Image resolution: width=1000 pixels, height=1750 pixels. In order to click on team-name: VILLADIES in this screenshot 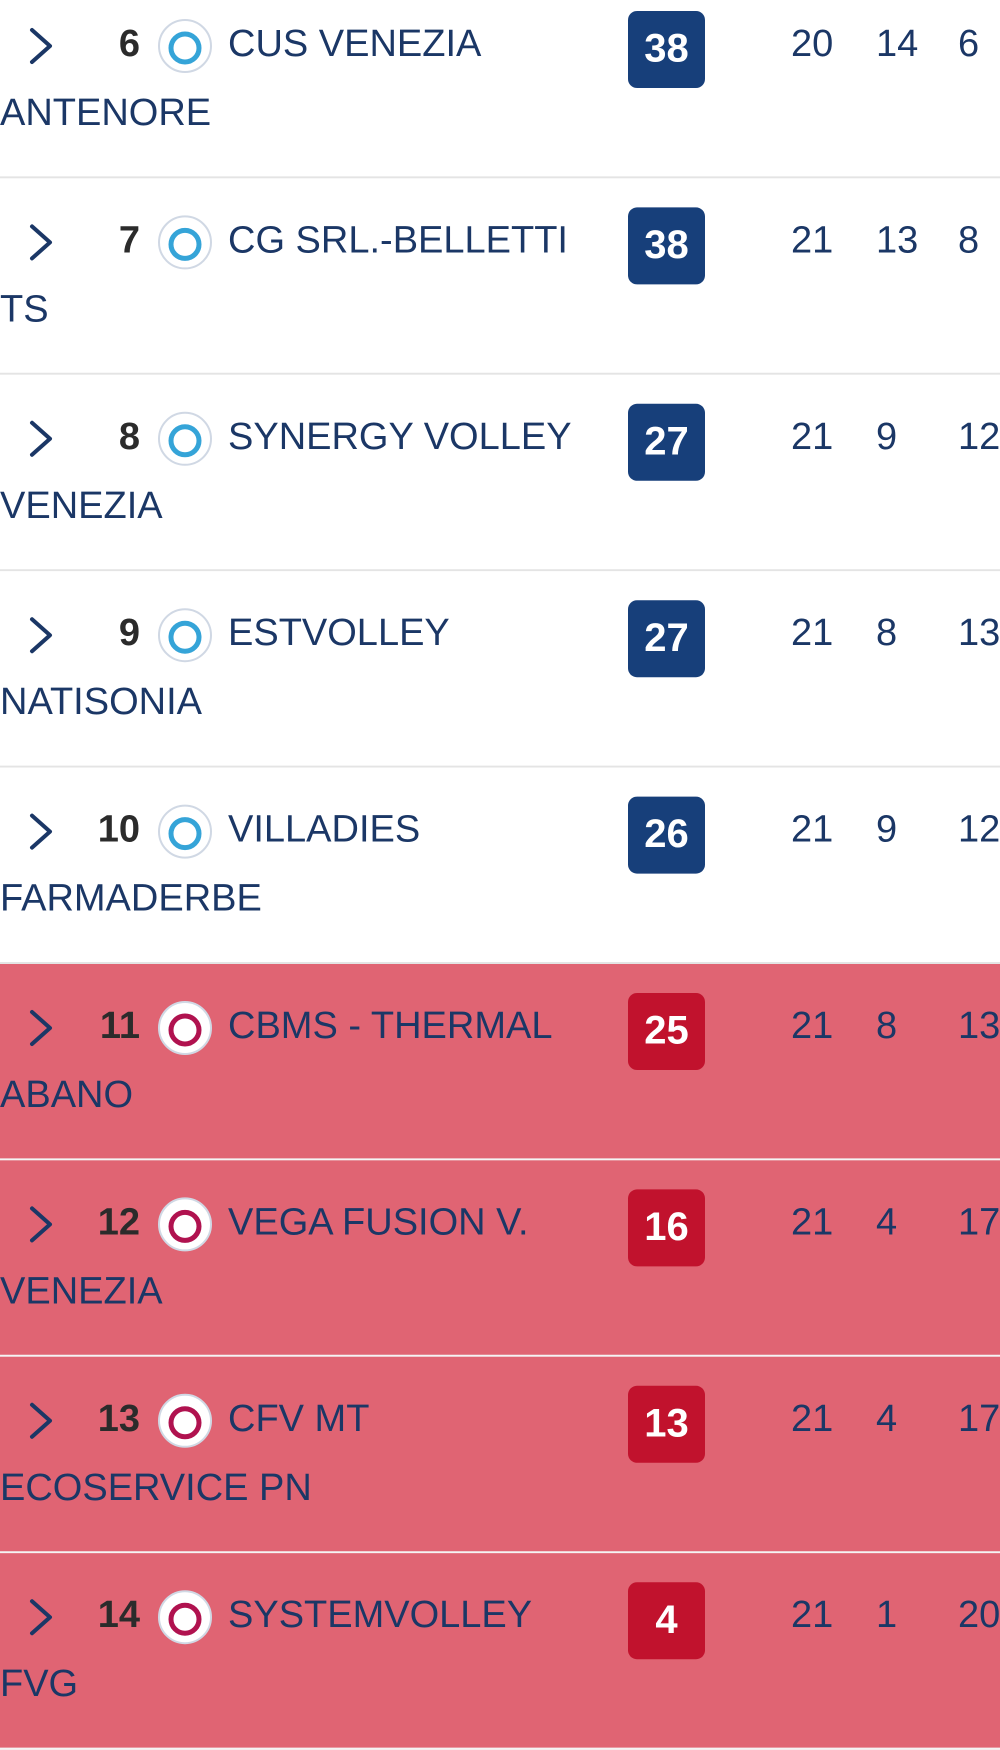, I will do `click(324, 830)`.